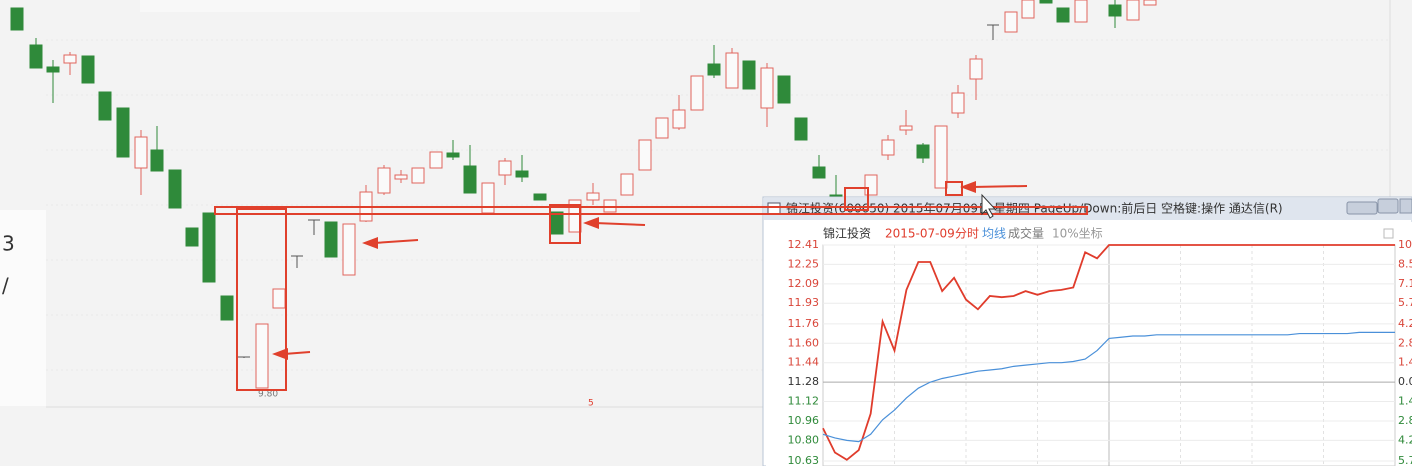  I want to click on right-tick-label: 5.71%, so click(1405, 302).